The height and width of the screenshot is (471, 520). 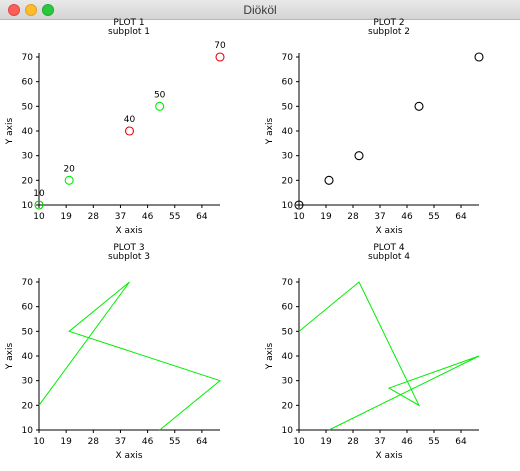 What do you see at coordinates (128, 248) in the screenshot?
I see `plot-title: PLOT 3` at bounding box center [128, 248].